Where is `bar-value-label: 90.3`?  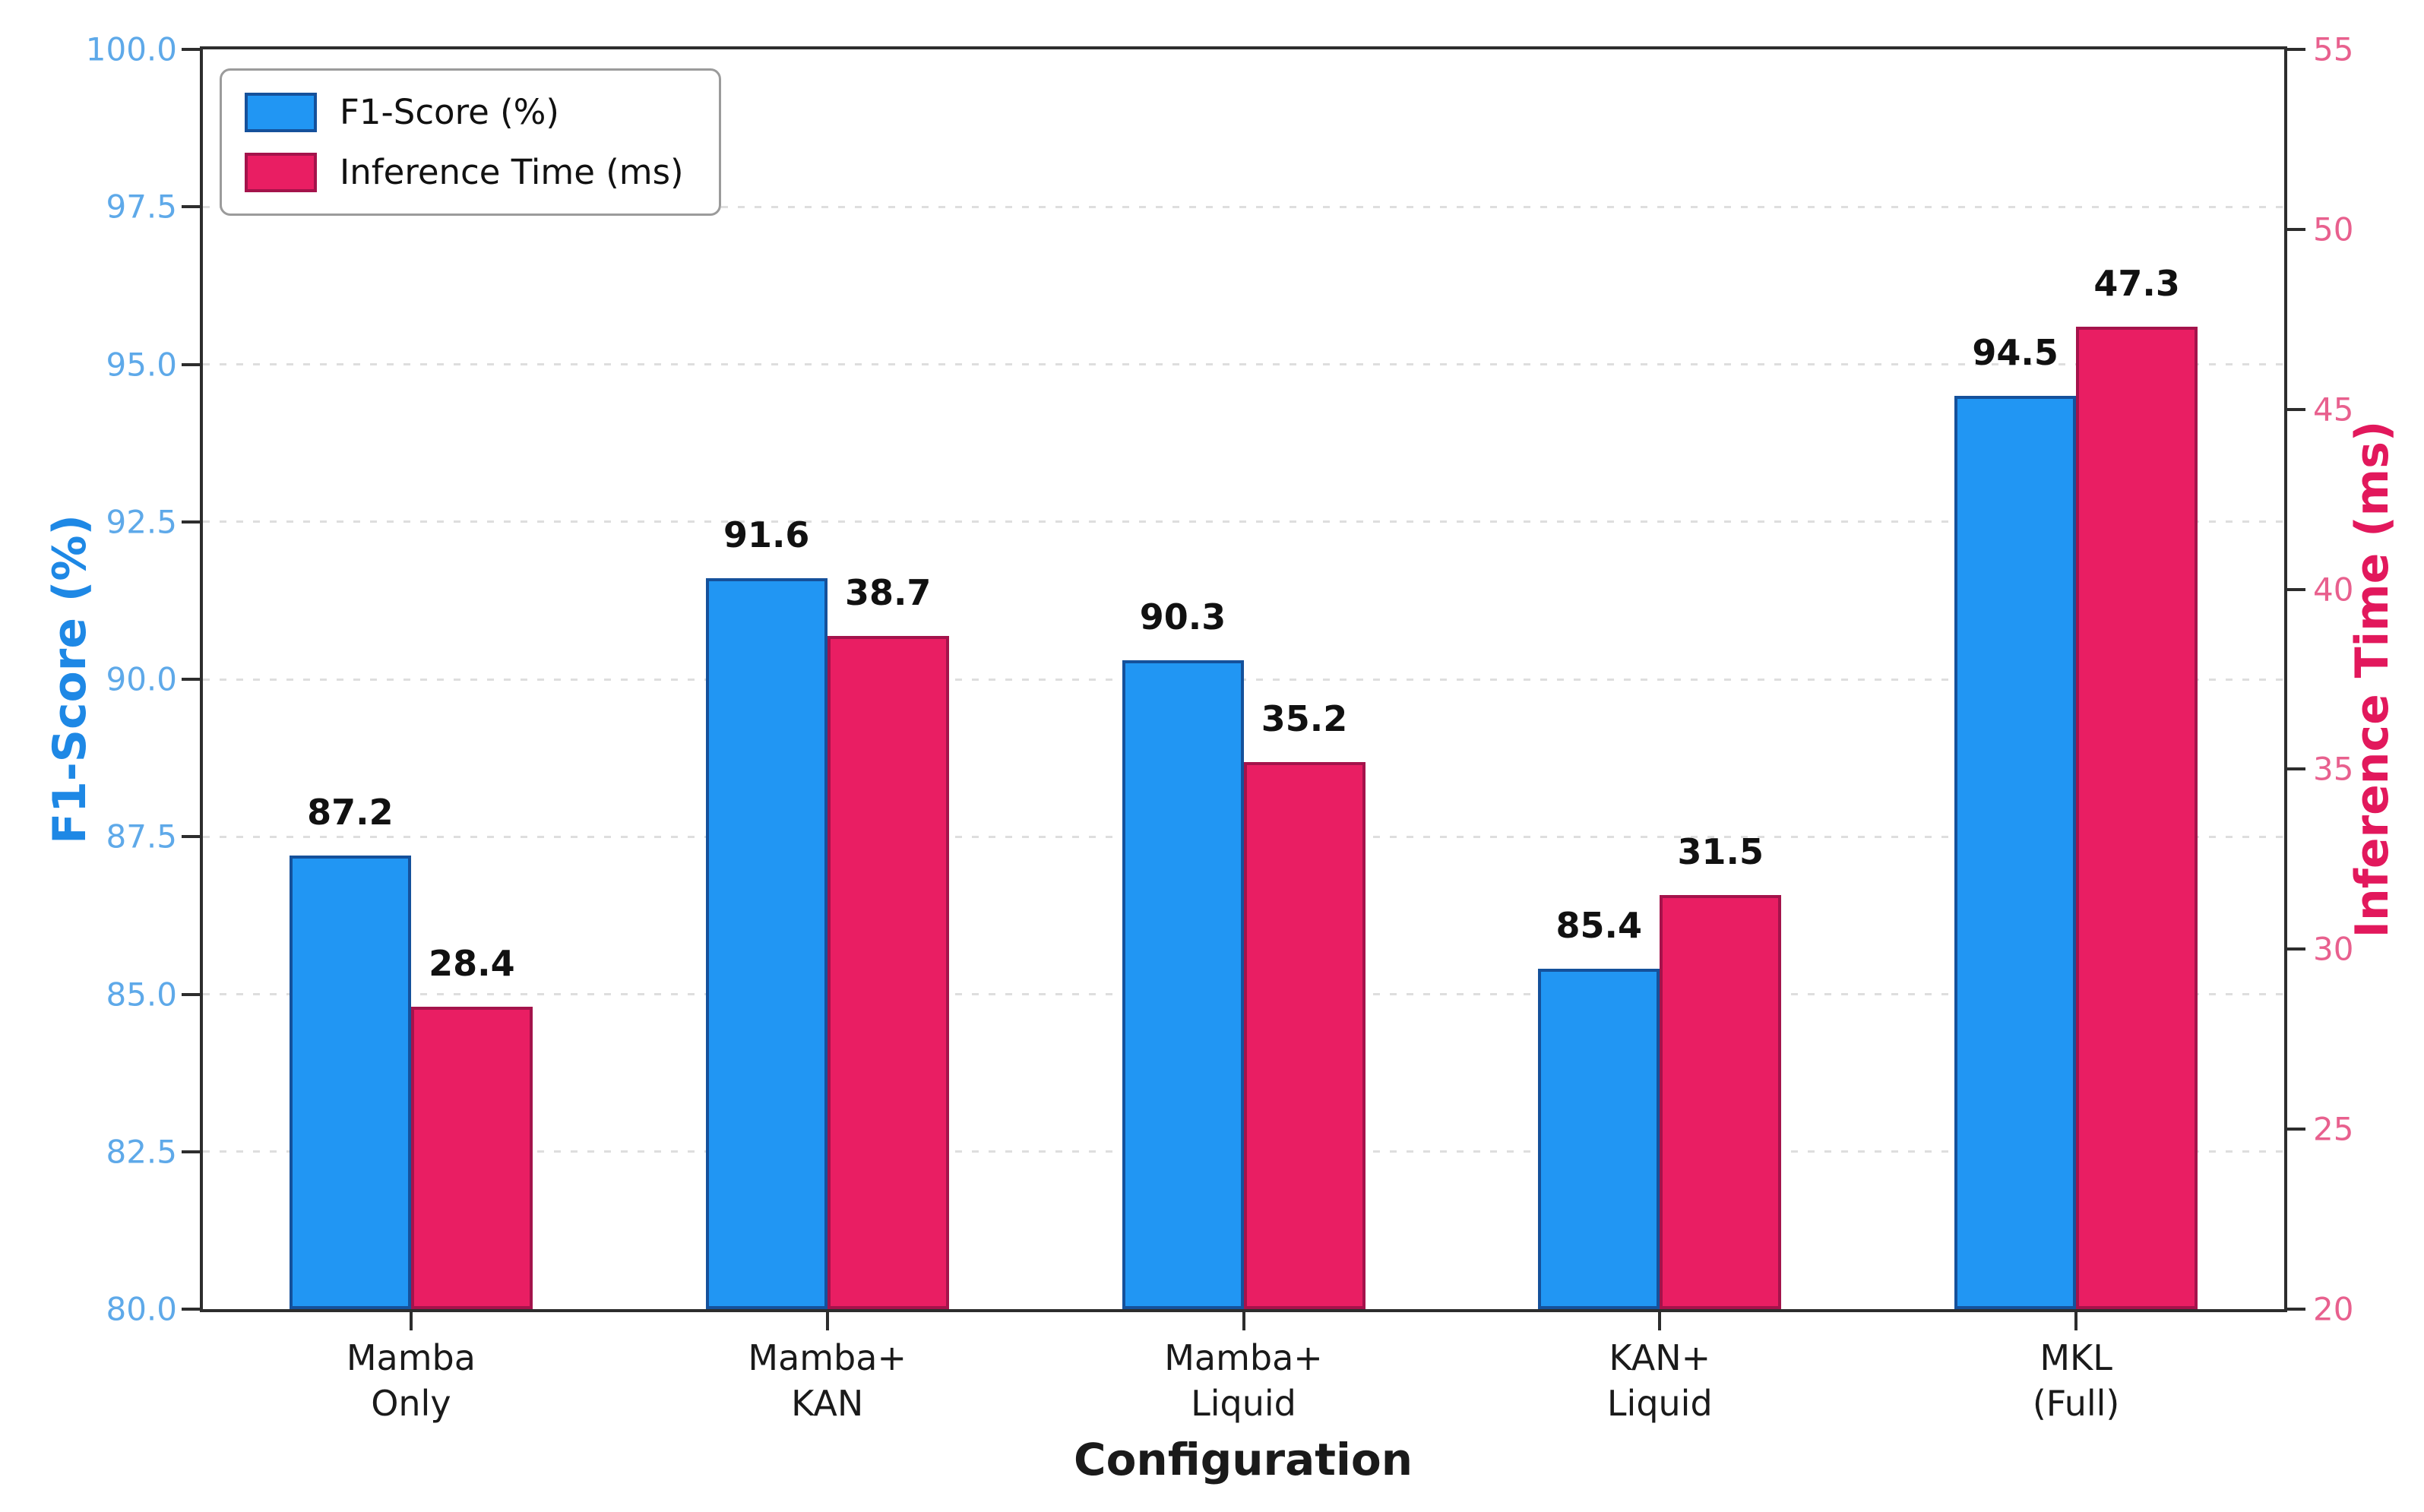
bar-value-label: 90.3 is located at coordinates (1182, 617).